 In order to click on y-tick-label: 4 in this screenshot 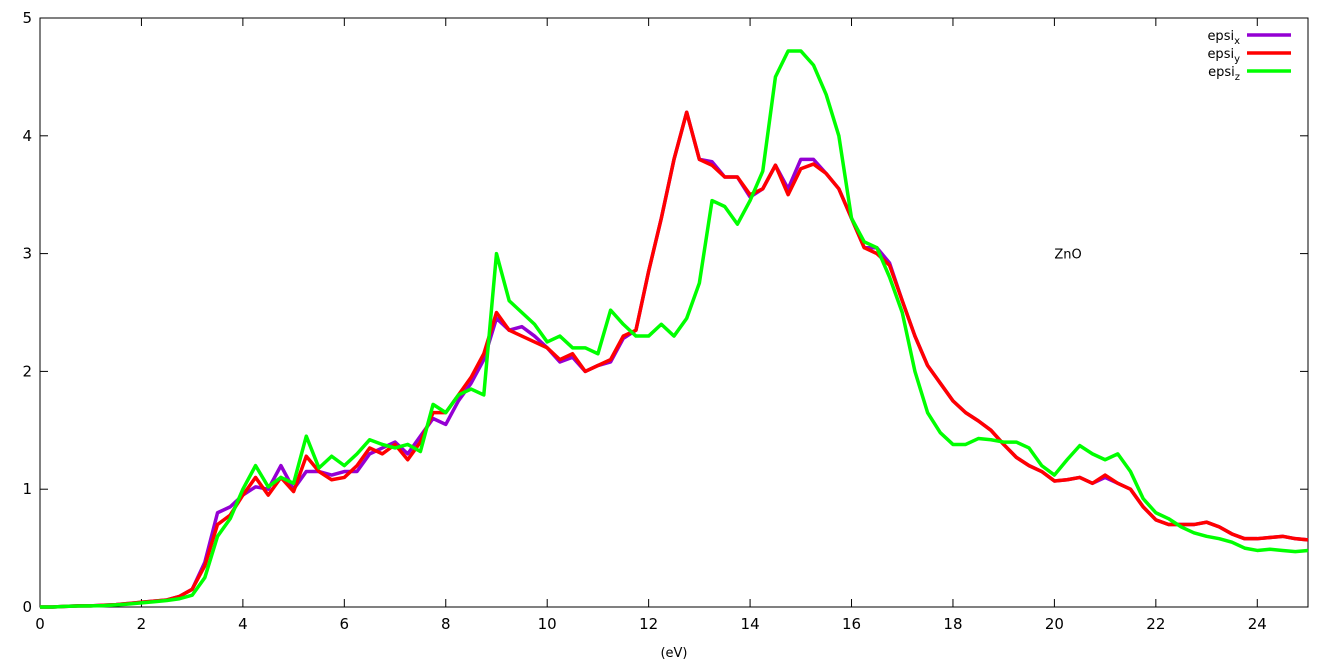, I will do `click(27, 136)`.